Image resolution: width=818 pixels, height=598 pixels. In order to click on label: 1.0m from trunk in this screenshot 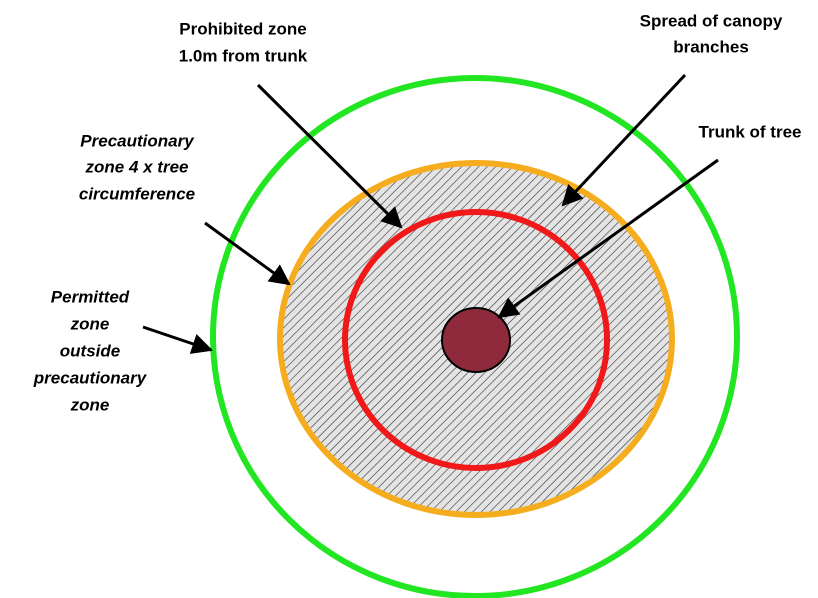, I will do `click(243, 55)`.